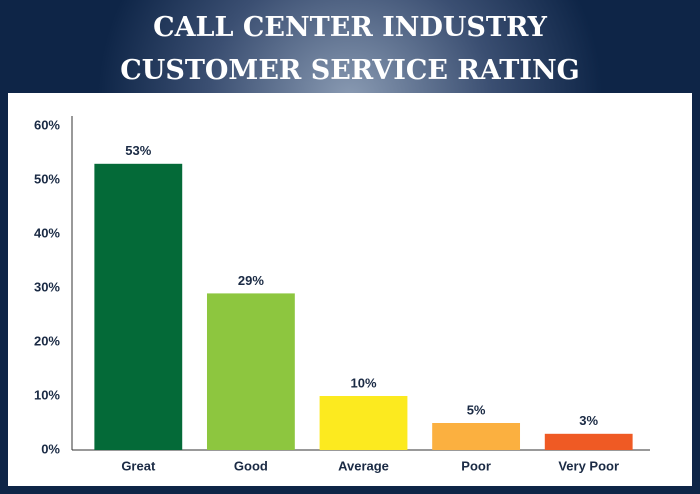  I want to click on x-tick-label: Very Poor, so click(588, 465).